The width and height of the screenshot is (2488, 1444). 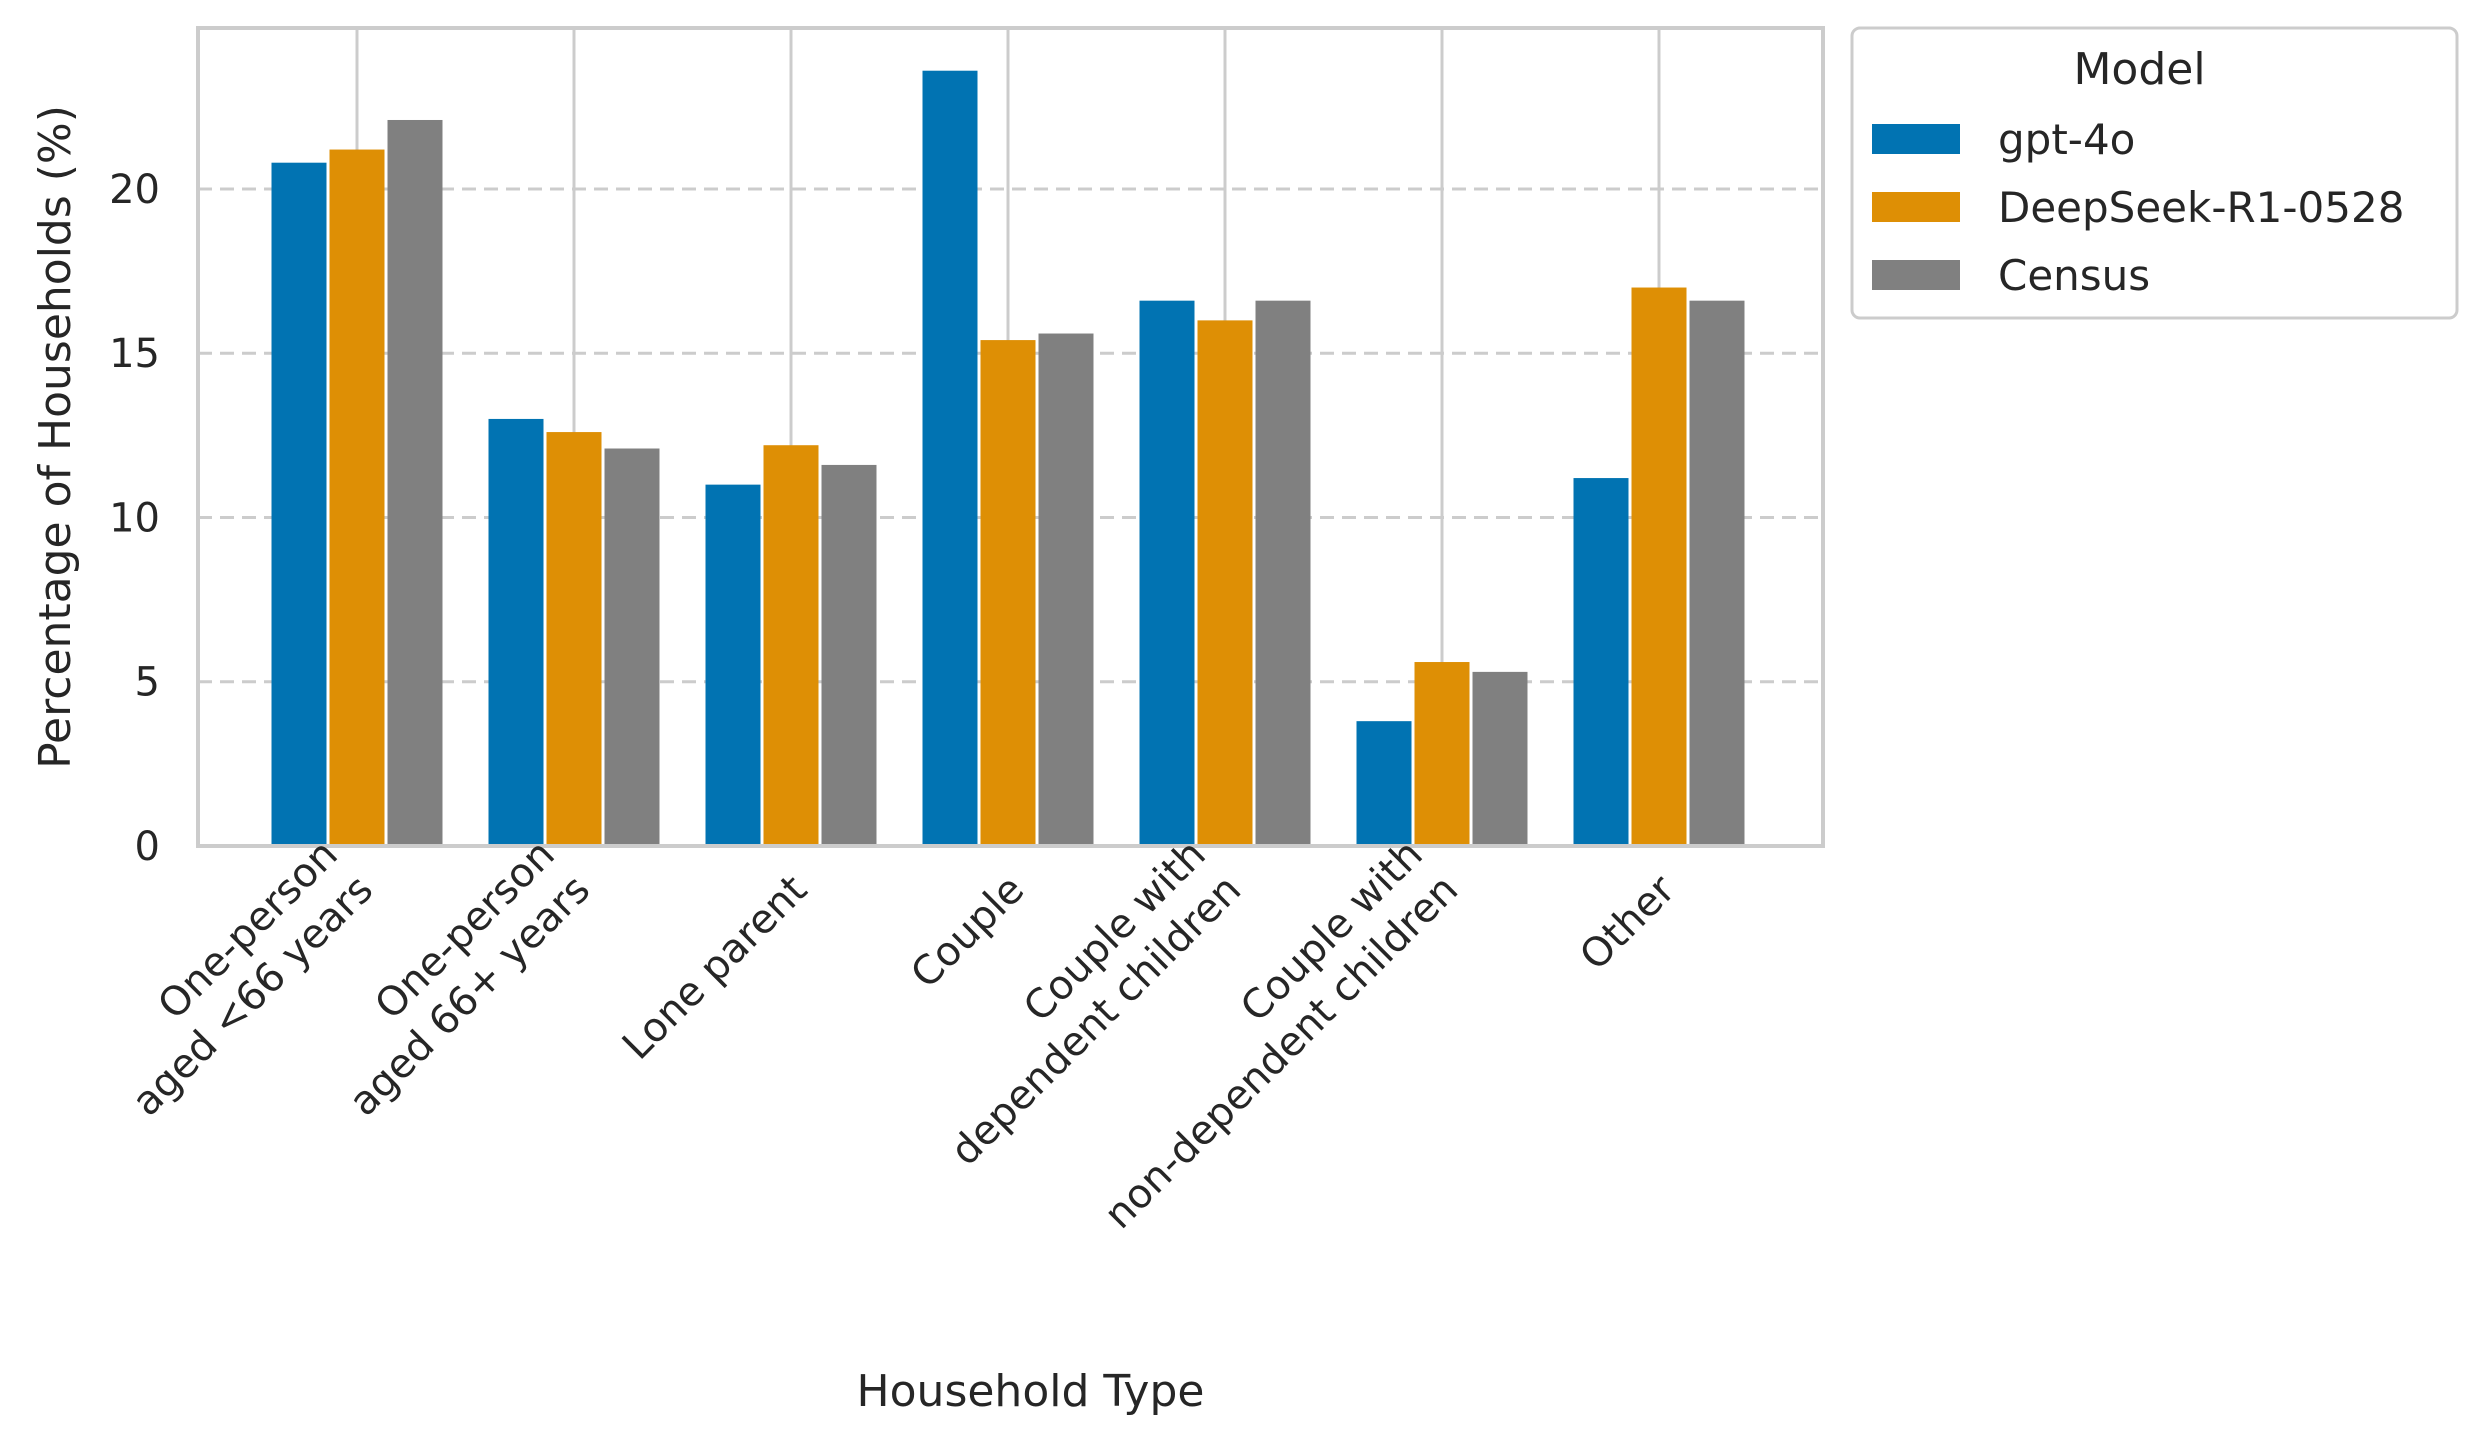 I want to click on y-tick-label: 0, so click(x=147, y=847).